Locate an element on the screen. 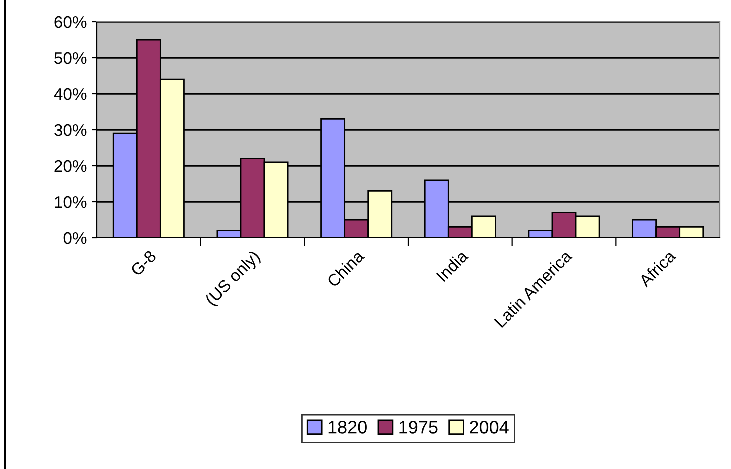  y-tick-label: 60% is located at coordinates (70, 22).